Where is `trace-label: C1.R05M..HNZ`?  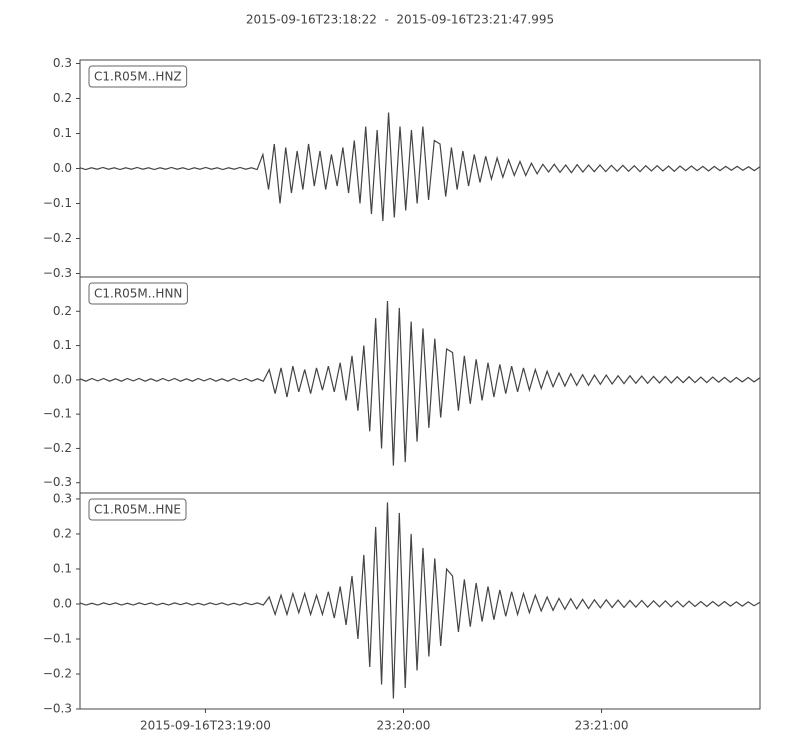 trace-label: C1.R05M..HNZ is located at coordinates (138, 77).